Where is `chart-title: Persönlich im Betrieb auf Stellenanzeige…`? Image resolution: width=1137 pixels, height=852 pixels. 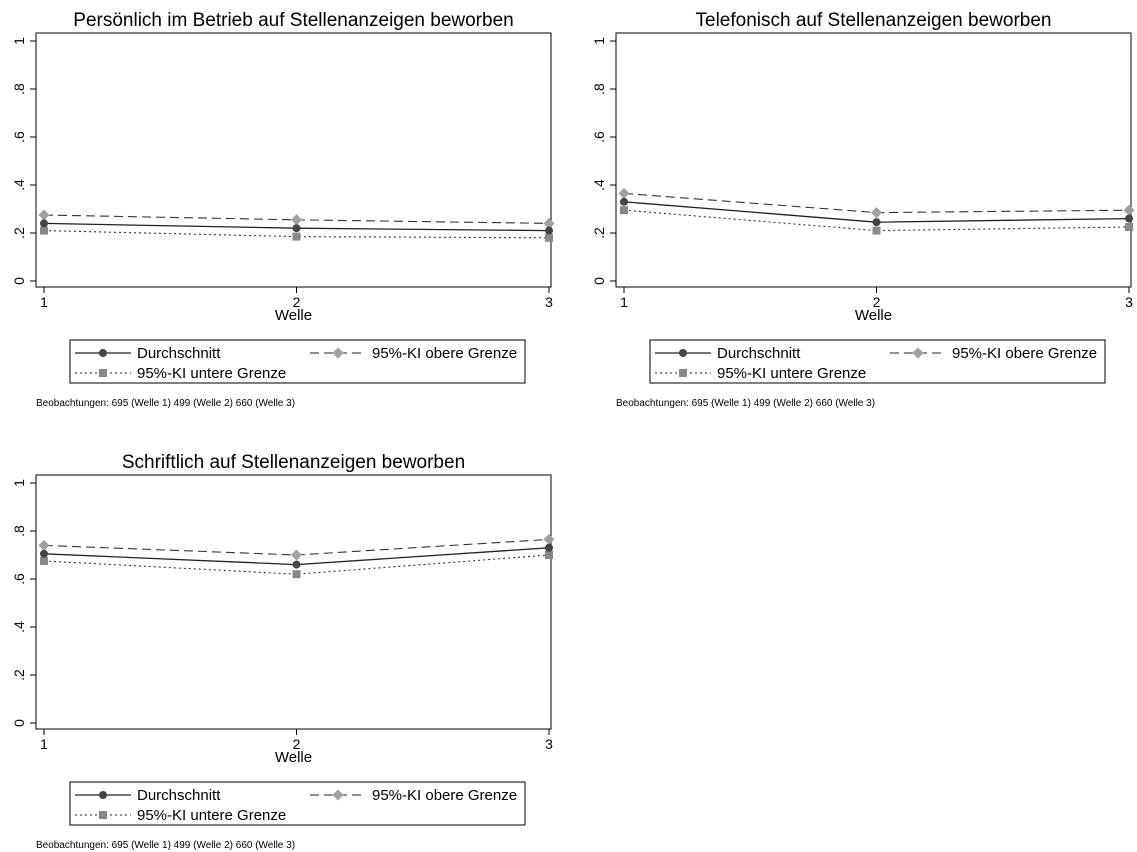 chart-title: Persönlich im Betrieb auf Stellenanzeige… is located at coordinates (293, 20).